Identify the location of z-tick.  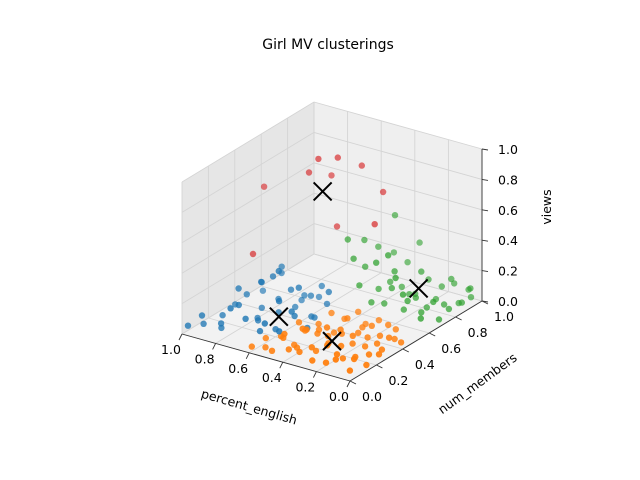
(485, 210).